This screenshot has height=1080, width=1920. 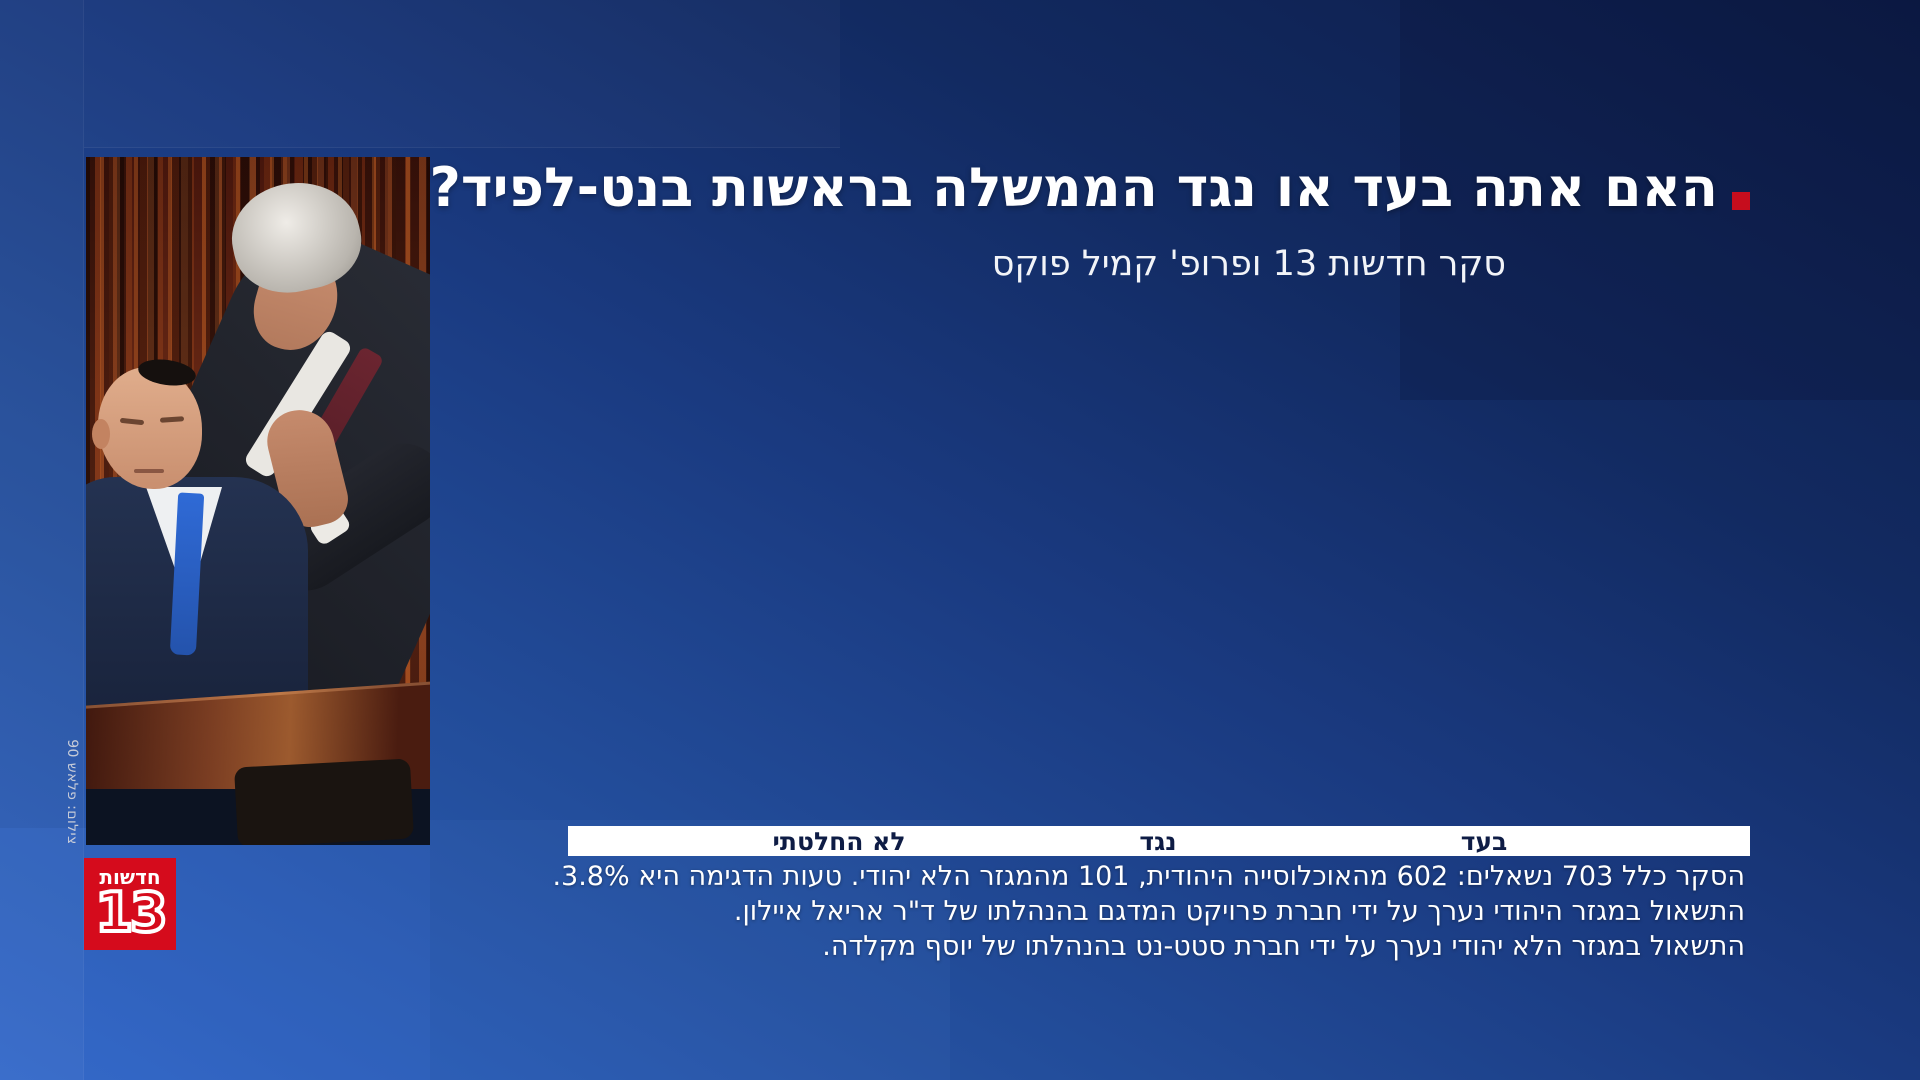 What do you see at coordinates (1484, 841) in the screenshot?
I see `axis-label-for: בעד` at bounding box center [1484, 841].